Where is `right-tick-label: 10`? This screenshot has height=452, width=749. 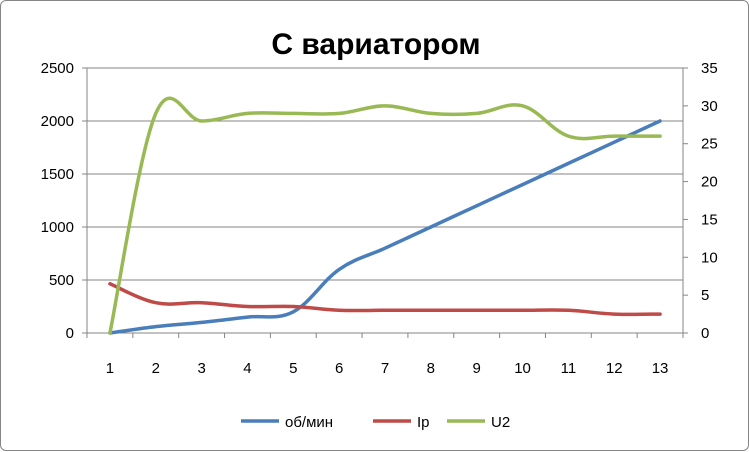 right-tick-label: 10 is located at coordinates (709, 257).